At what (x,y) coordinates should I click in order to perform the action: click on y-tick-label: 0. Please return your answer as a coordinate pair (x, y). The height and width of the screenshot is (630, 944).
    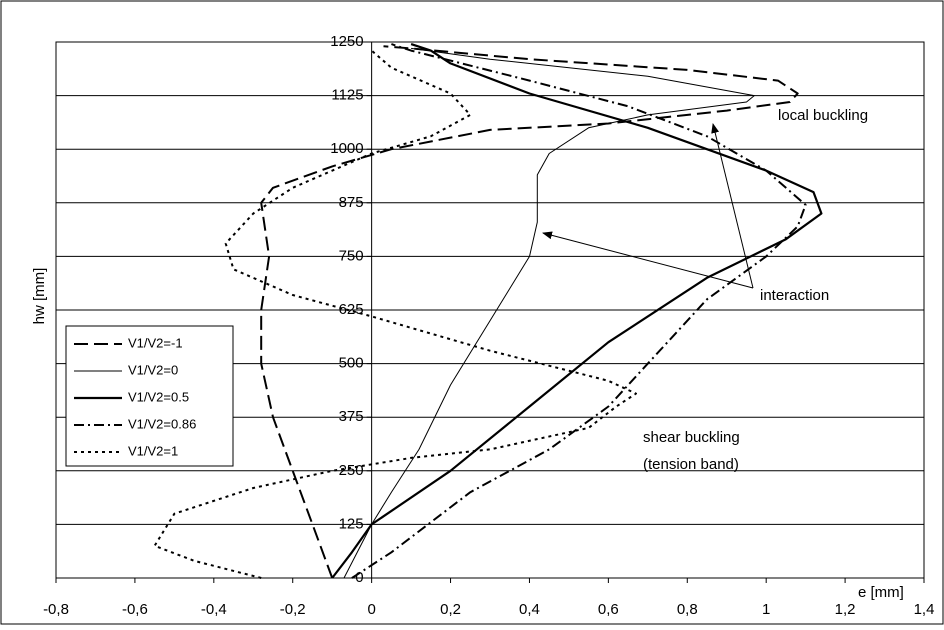
    Looking at the image, I should click on (359, 577).